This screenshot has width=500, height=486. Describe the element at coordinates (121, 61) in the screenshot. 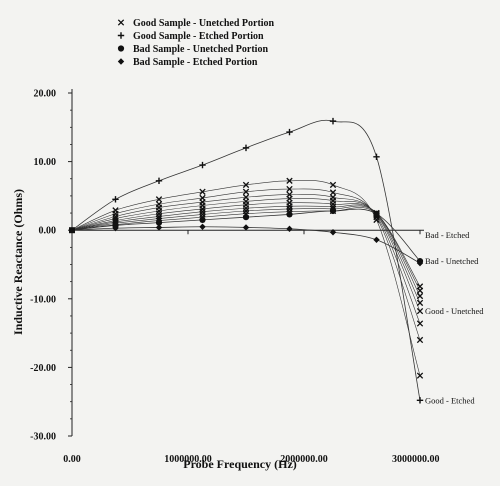

I see `legend-marker-diamond` at that location.